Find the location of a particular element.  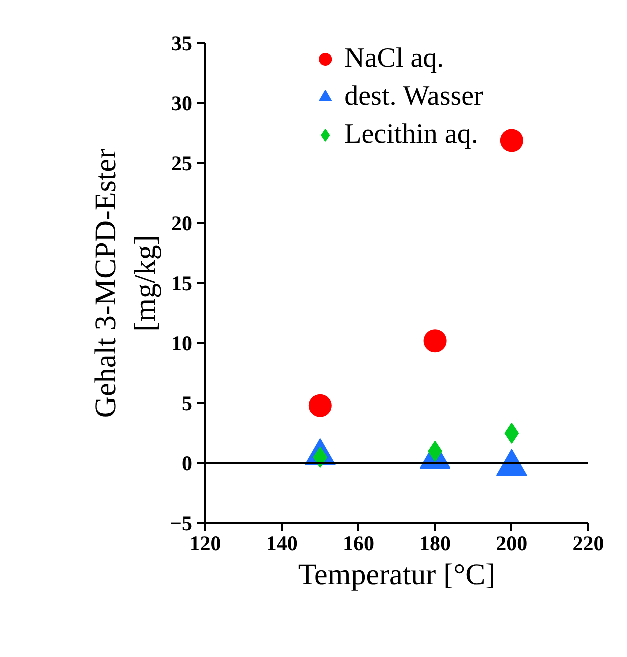

legend-label: dest. Wasser is located at coordinates (414, 97).